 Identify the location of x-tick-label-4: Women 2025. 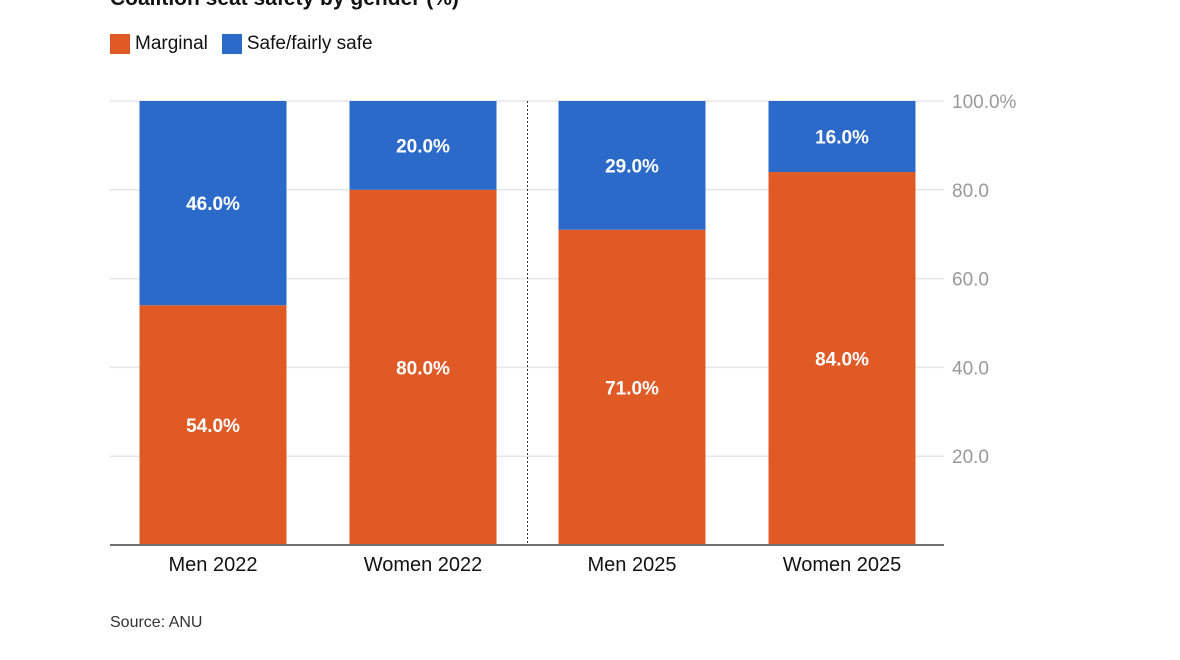
(842, 565).